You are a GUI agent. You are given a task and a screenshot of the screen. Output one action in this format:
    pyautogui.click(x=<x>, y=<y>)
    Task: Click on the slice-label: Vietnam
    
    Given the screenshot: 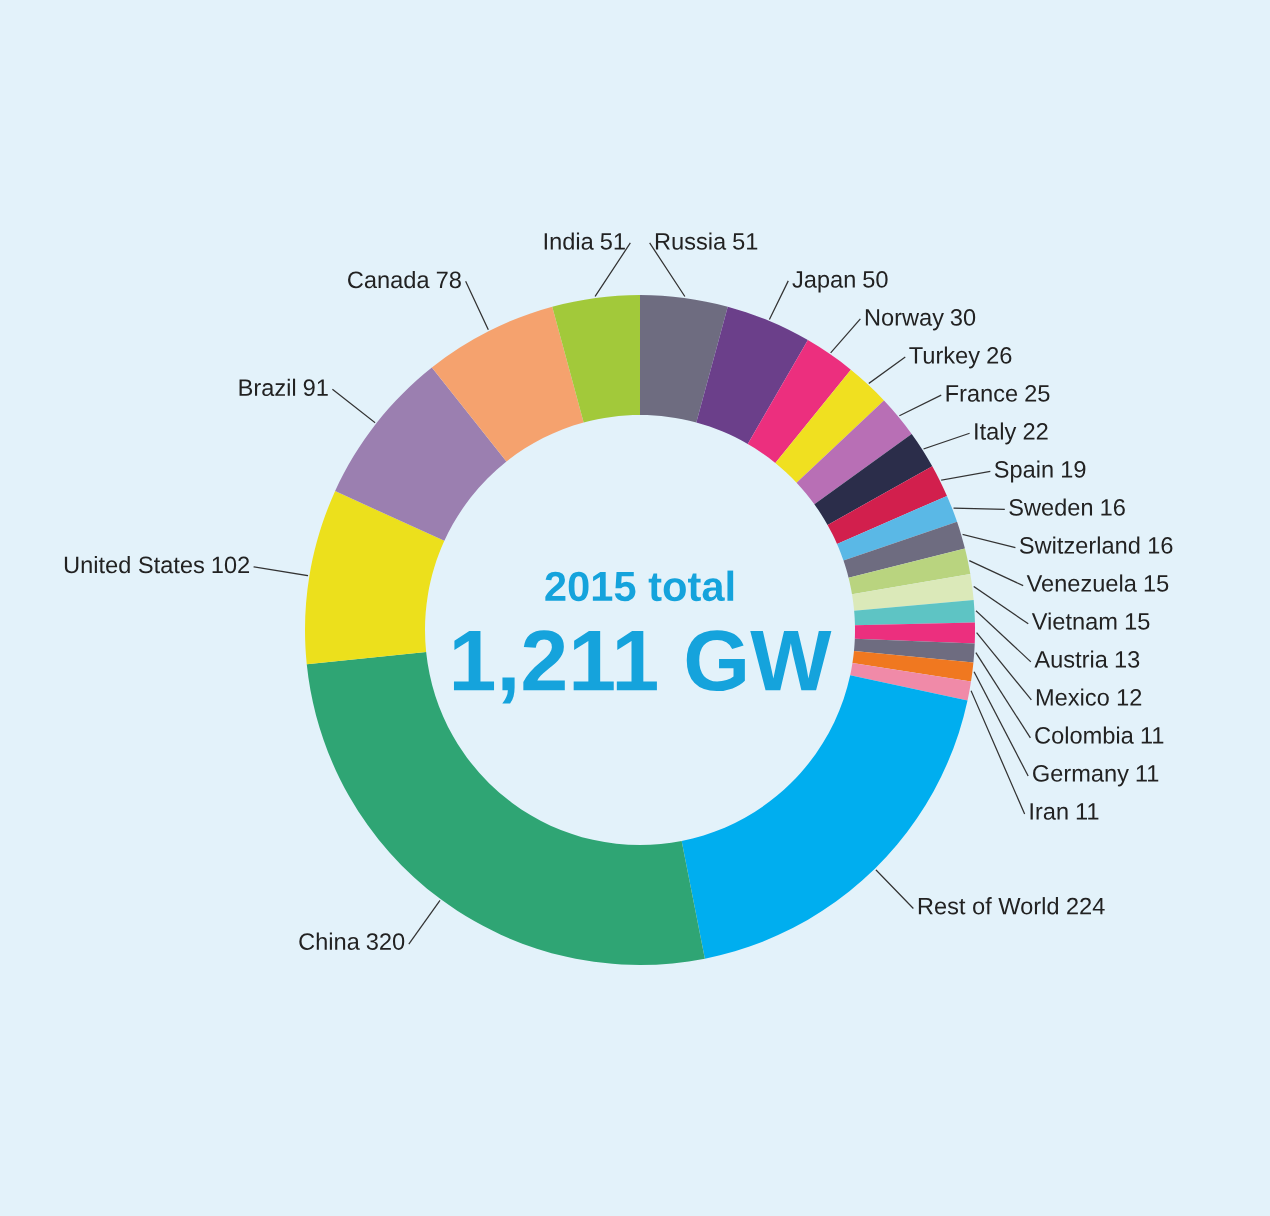 What is the action you would take?
    pyautogui.click(x=1074, y=621)
    